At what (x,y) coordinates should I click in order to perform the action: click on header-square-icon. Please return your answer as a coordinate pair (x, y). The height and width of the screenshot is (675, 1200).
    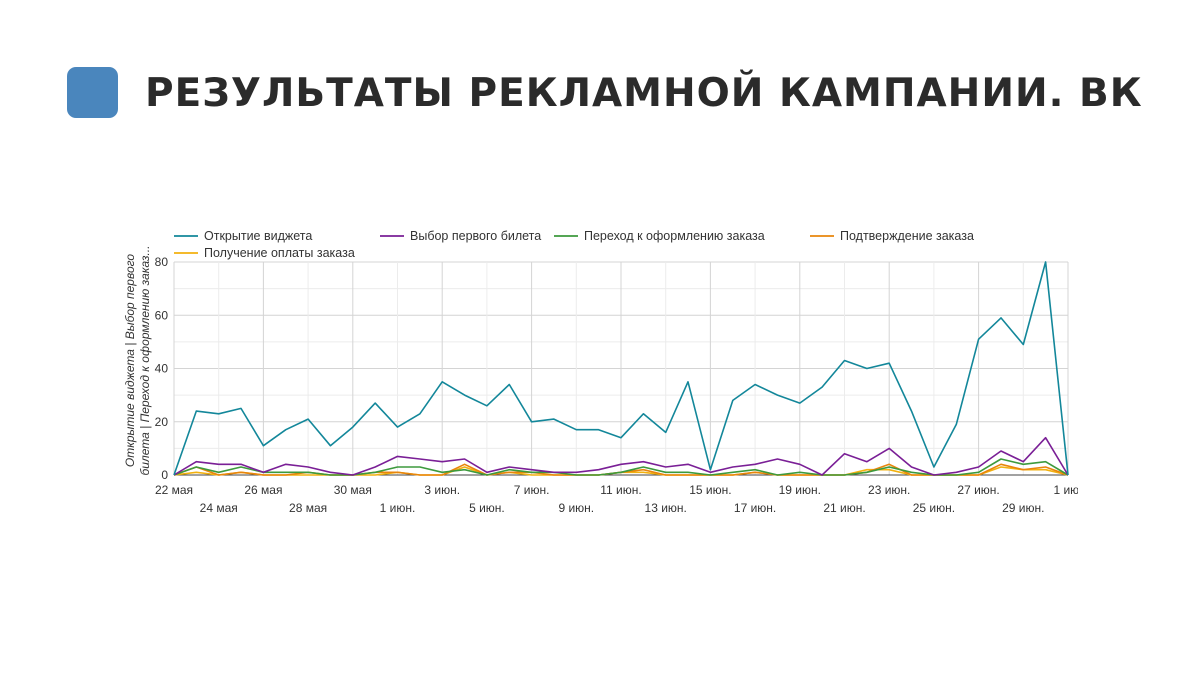
    Looking at the image, I should click on (92, 92).